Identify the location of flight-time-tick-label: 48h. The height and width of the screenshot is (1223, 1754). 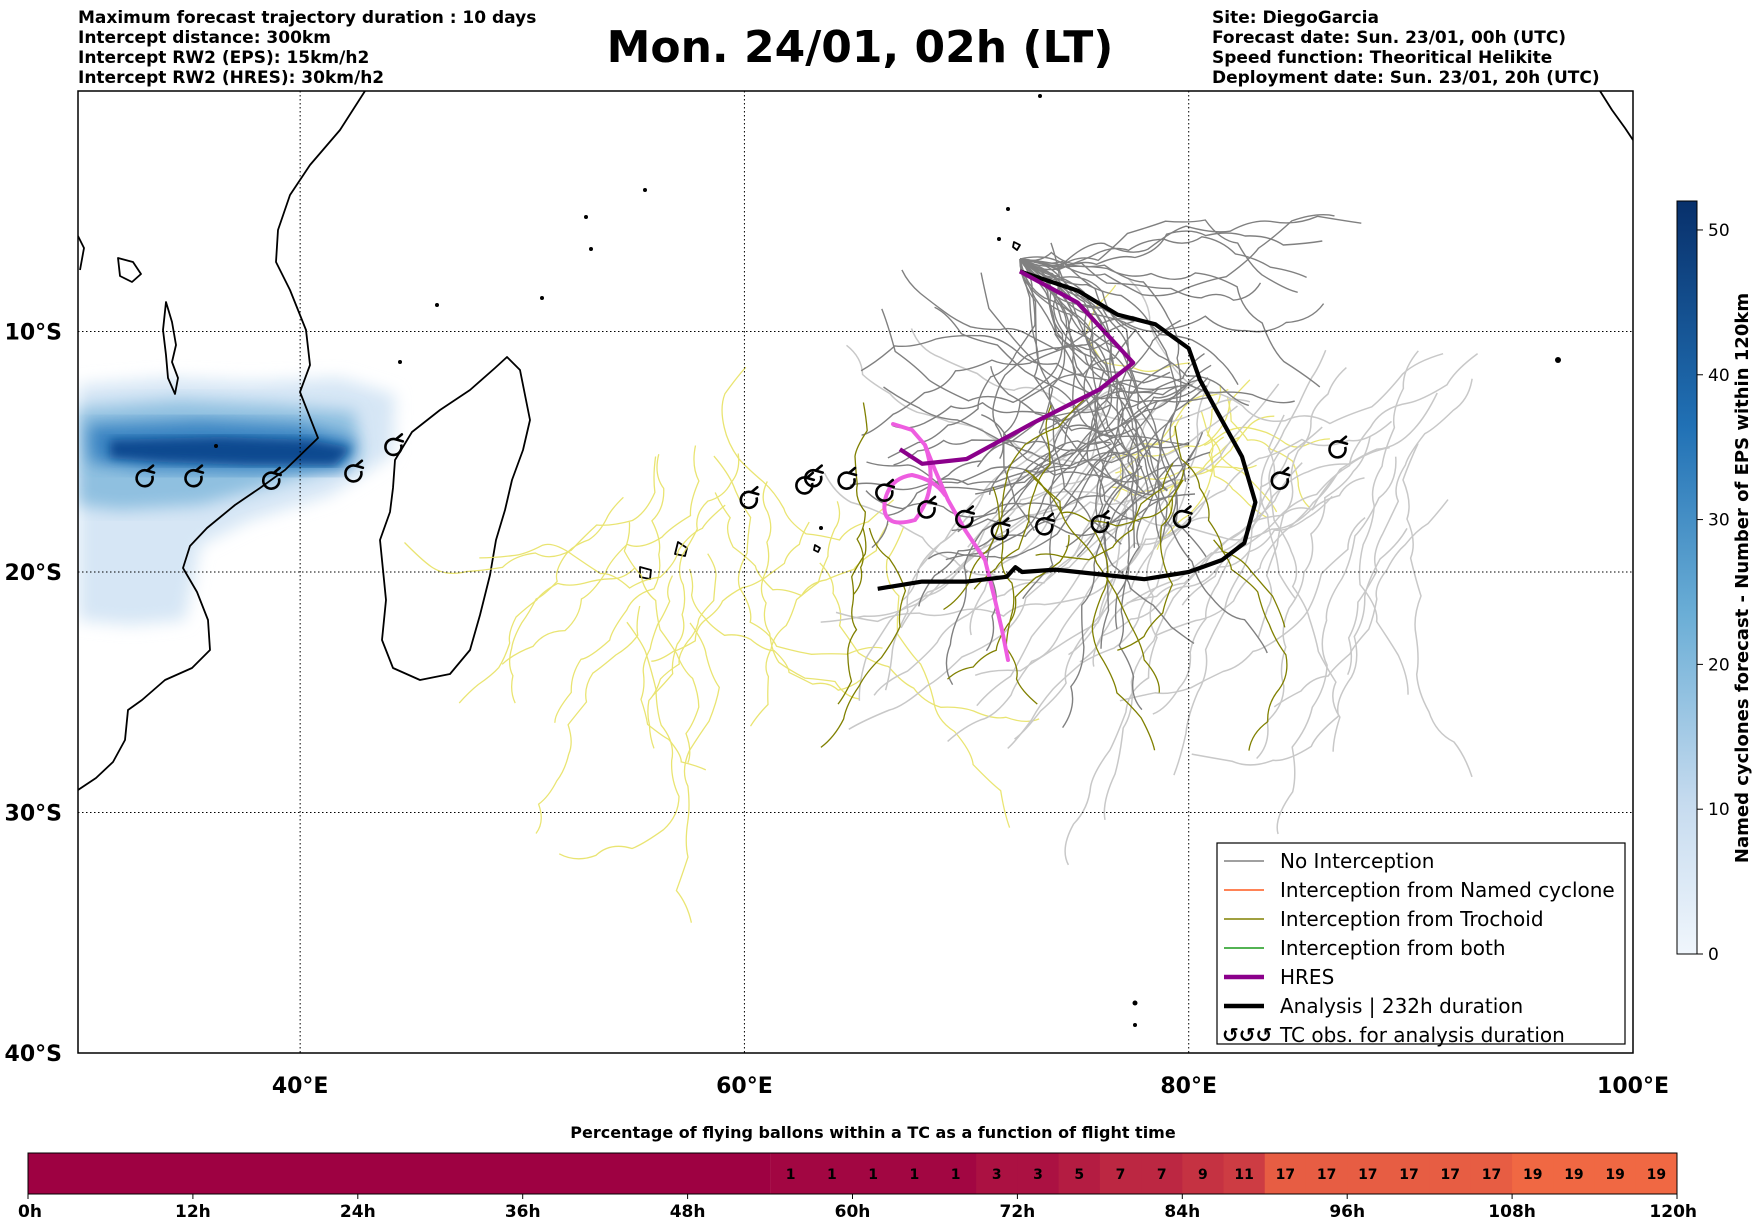
(688, 1212).